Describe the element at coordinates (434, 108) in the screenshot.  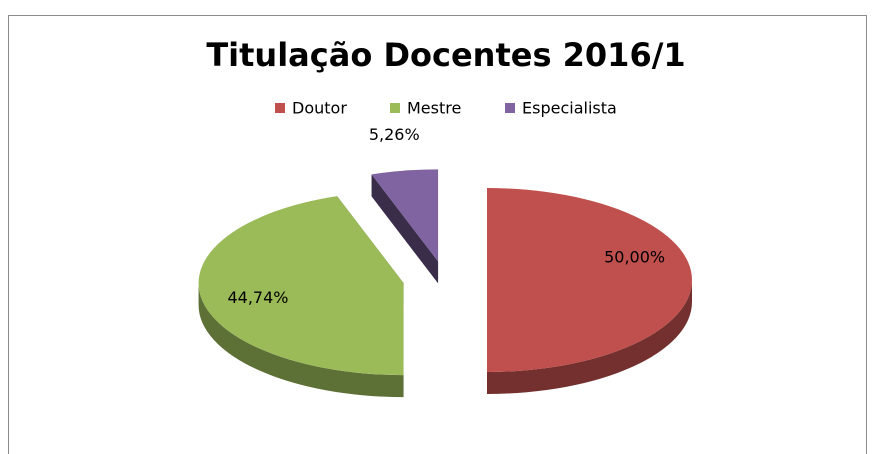
I see `legend-label: Mestre` at that location.